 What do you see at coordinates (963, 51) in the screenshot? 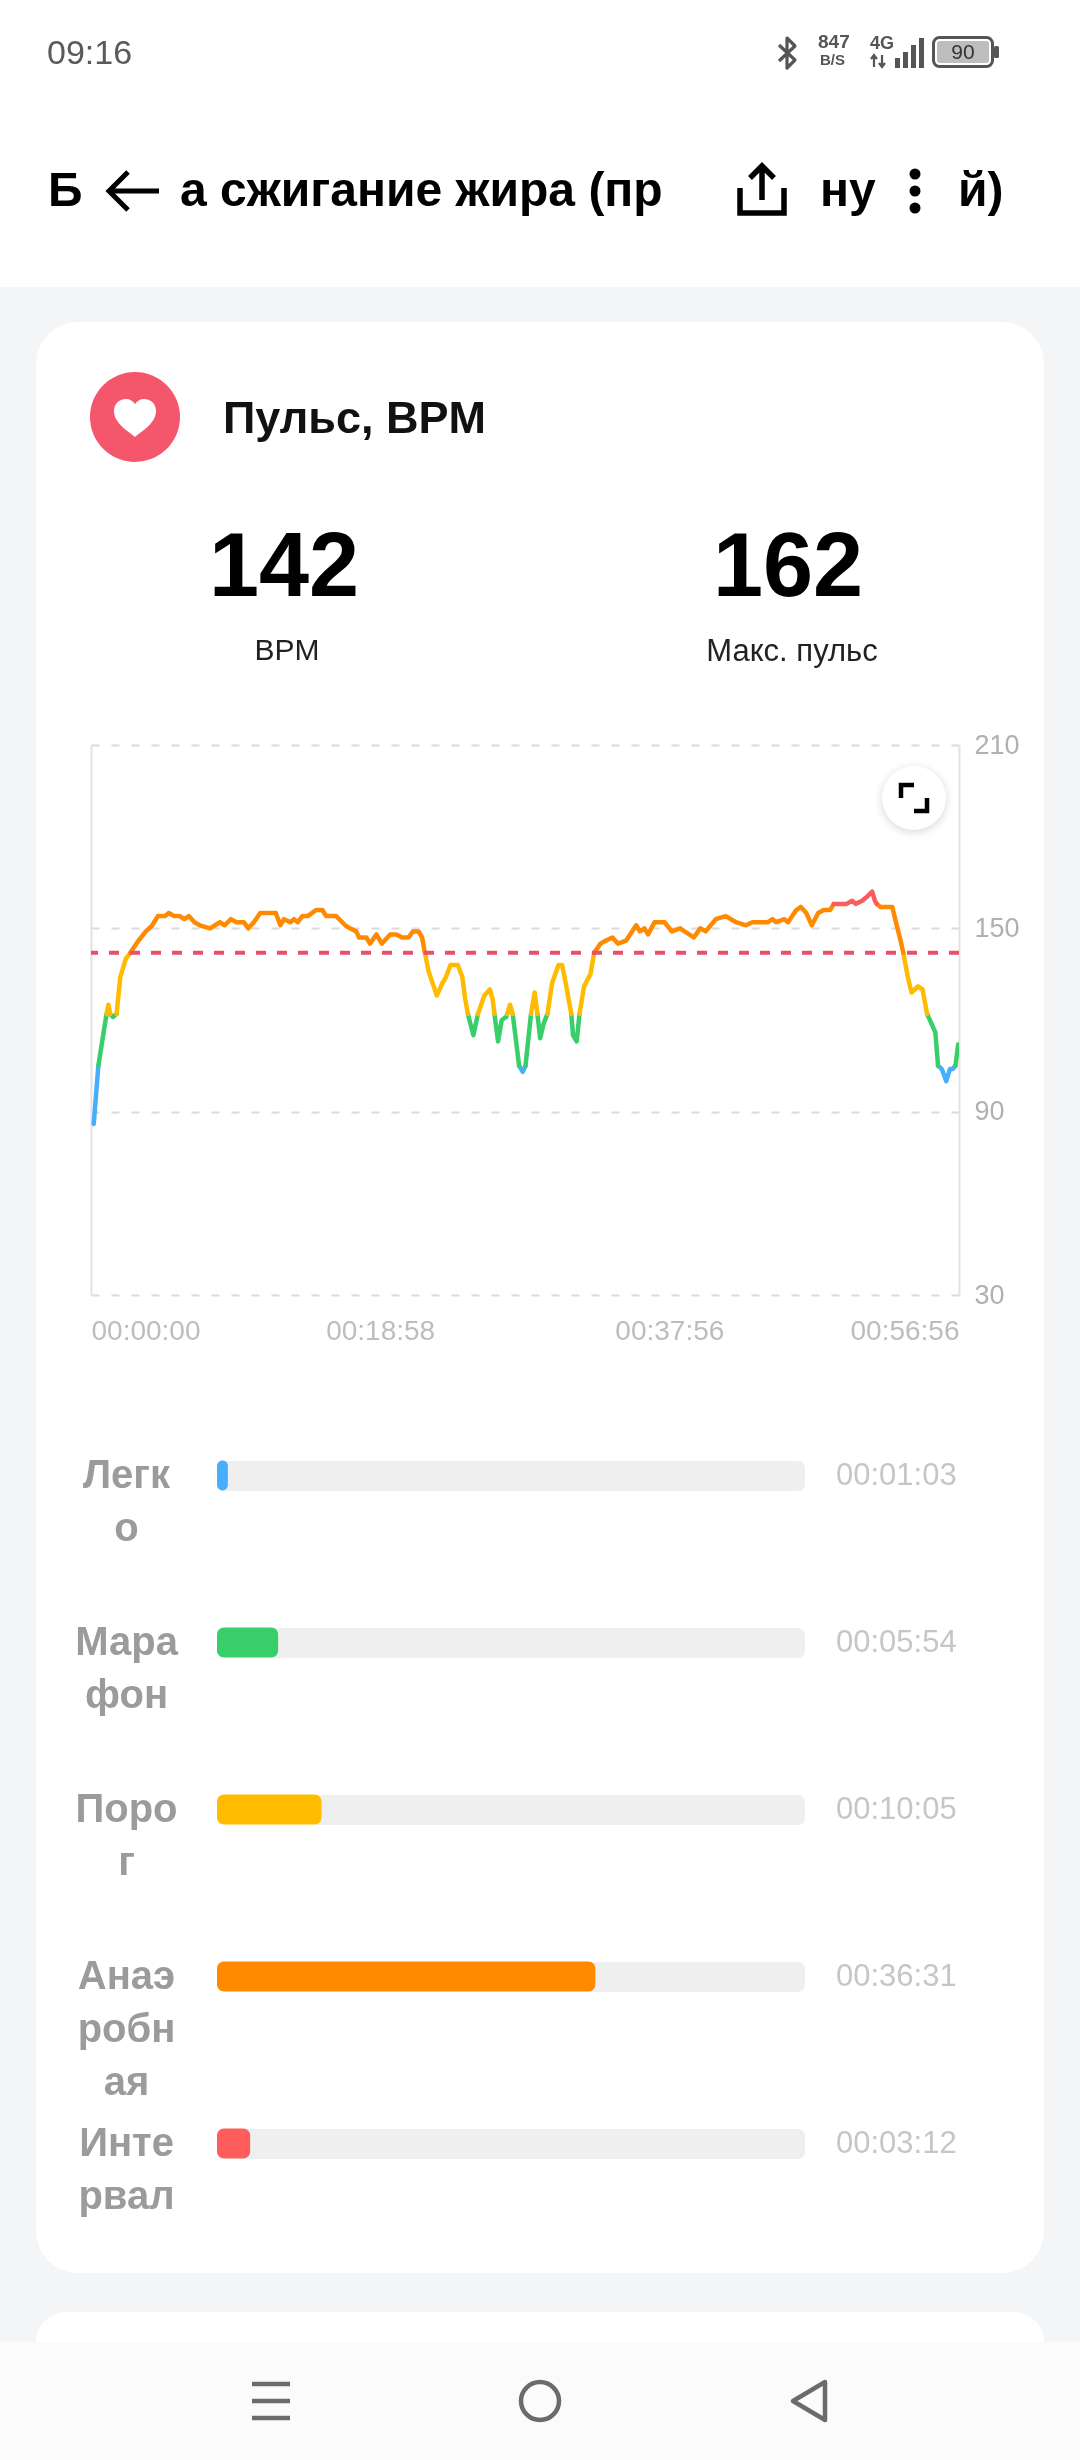
I see `text: 90` at bounding box center [963, 51].